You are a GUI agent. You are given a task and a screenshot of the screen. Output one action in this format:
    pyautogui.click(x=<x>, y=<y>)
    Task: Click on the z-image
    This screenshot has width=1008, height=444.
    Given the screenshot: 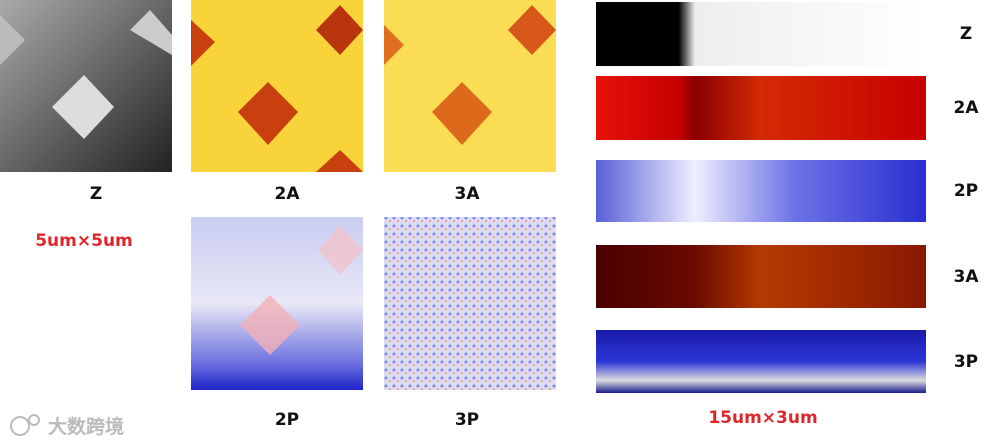 What is the action you would take?
    pyautogui.click(x=86, y=86)
    